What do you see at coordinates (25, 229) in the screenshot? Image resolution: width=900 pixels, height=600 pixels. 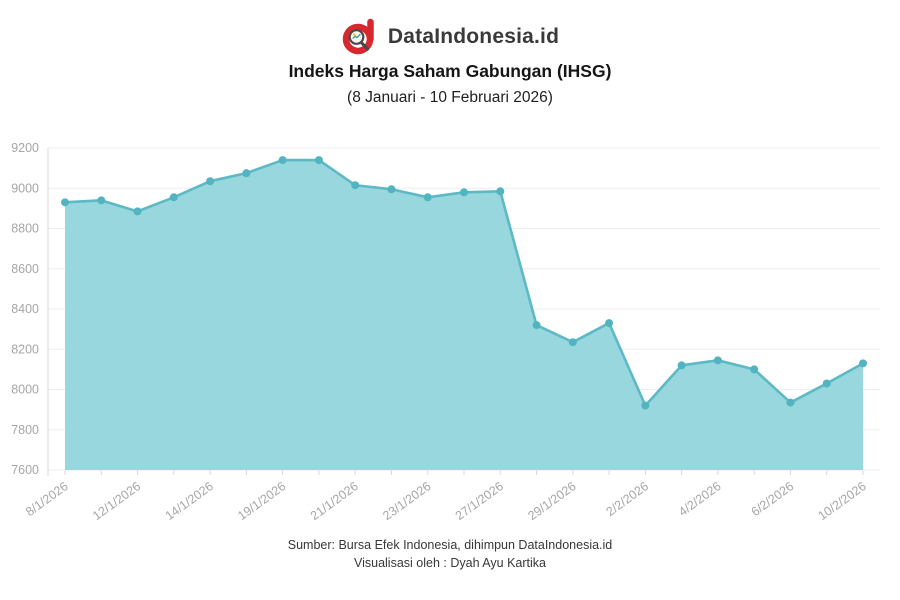 I see `y-axis-tick-label: 8800` at bounding box center [25, 229].